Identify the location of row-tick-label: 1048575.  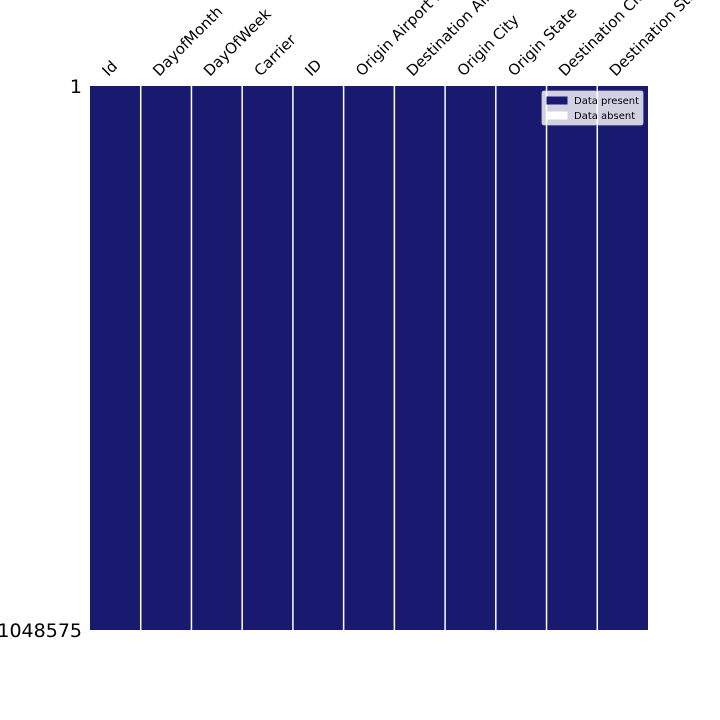
(41, 631).